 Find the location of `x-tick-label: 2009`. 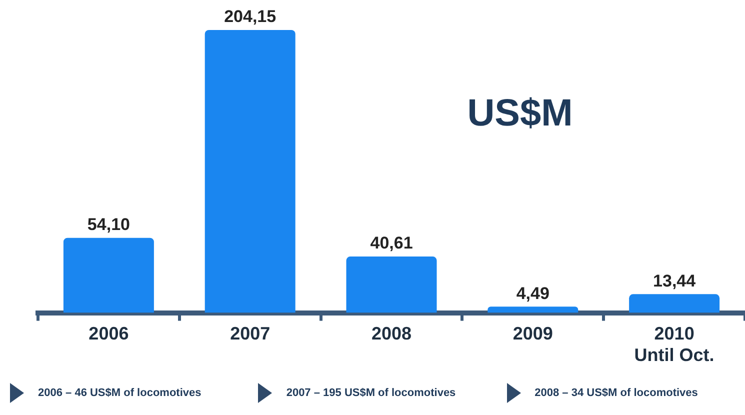

x-tick-label: 2009 is located at coordinates (532, 334).